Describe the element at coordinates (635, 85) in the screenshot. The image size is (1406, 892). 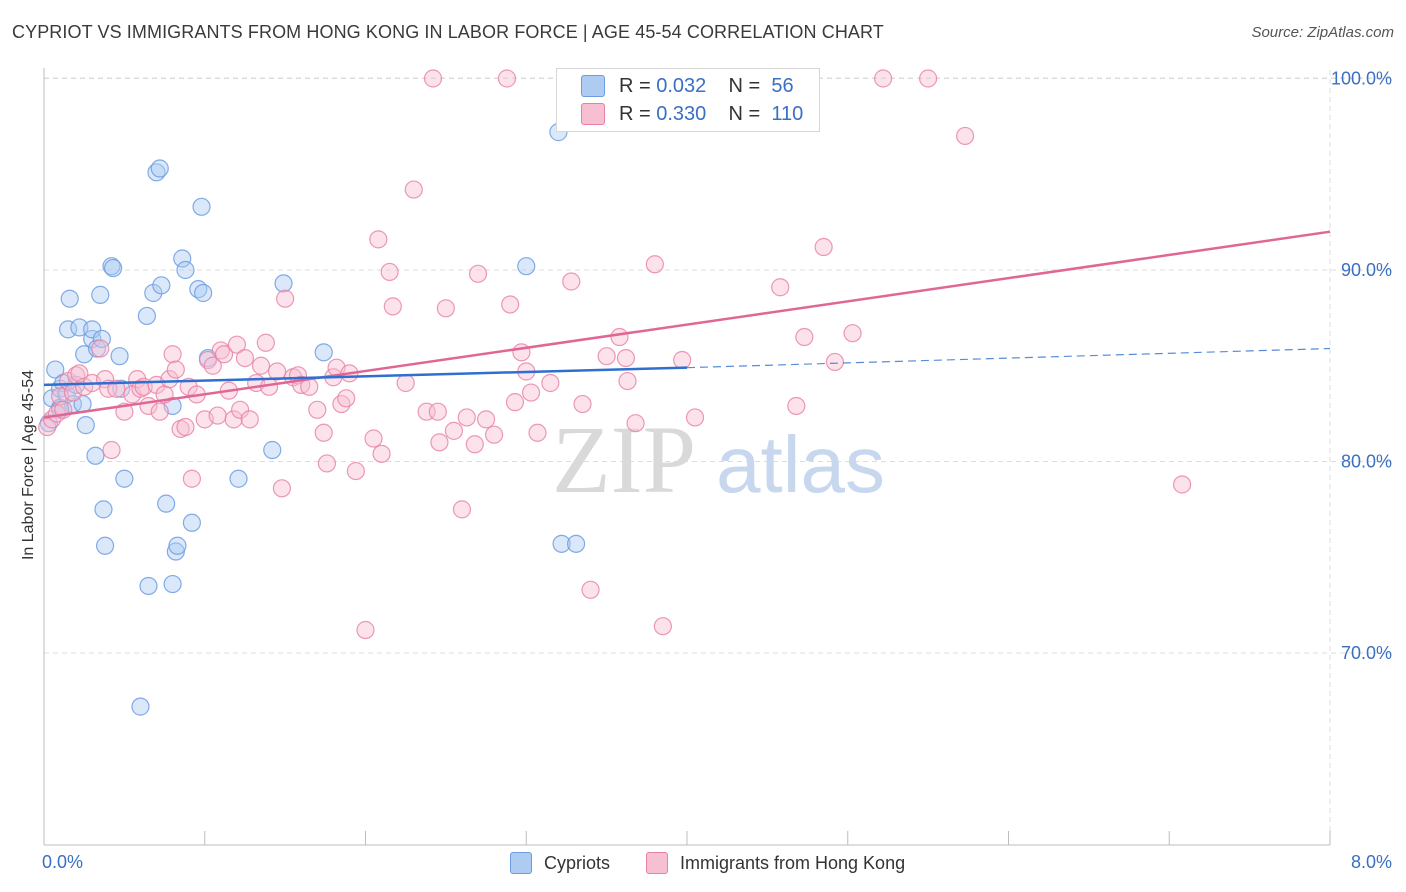
I see `r-label: R =` at that location.